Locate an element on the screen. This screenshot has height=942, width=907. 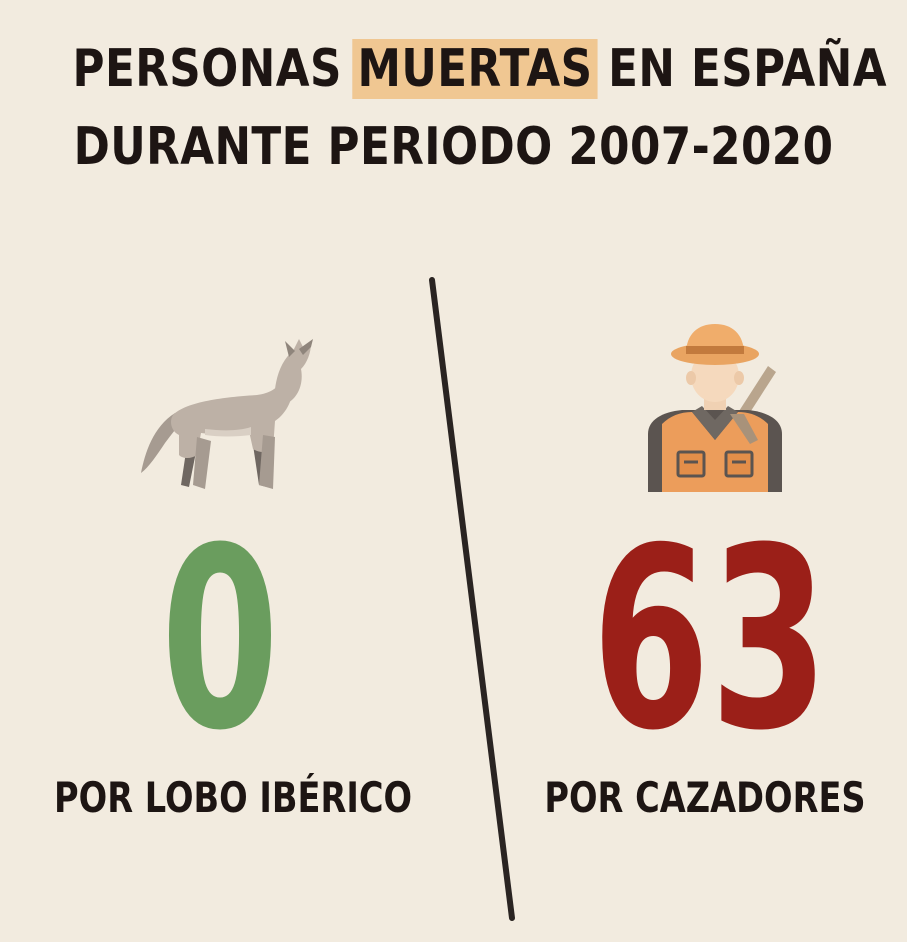
title-text-after: EN ESPAÑA is located at coordinates (739, 69).